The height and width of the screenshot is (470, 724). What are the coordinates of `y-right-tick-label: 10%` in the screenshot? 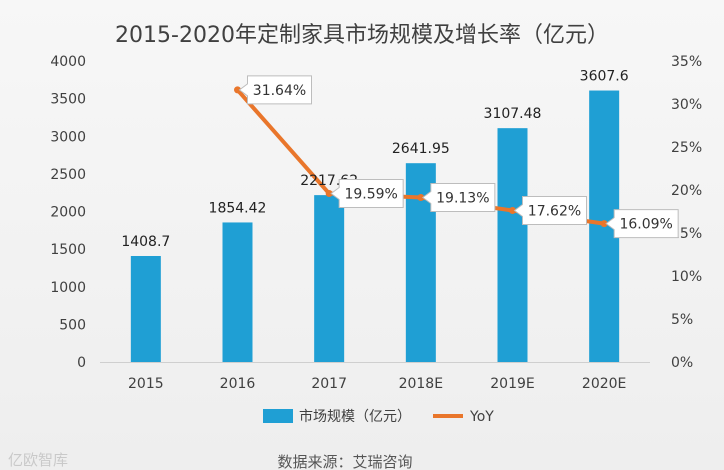 It's located at (686, 277).